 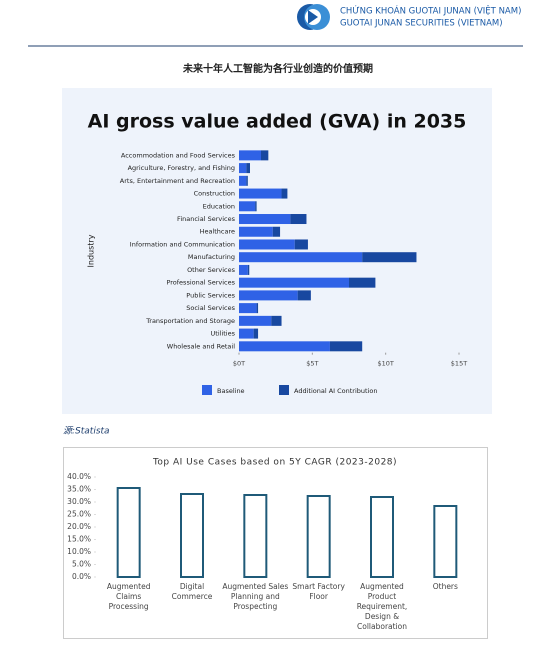 I want to click on x-tick-label: Smart Factory Floor, so click(x=318, y=591).